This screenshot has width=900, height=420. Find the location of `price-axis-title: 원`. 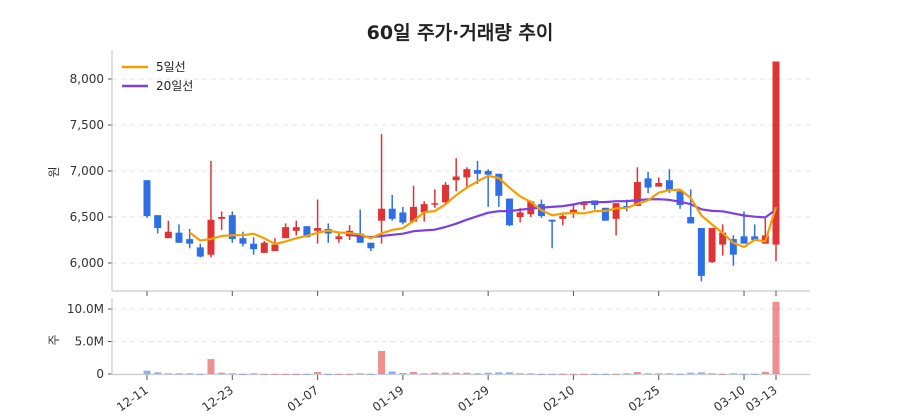

price-axis-title: 원 is located at coordinates (54, 171).